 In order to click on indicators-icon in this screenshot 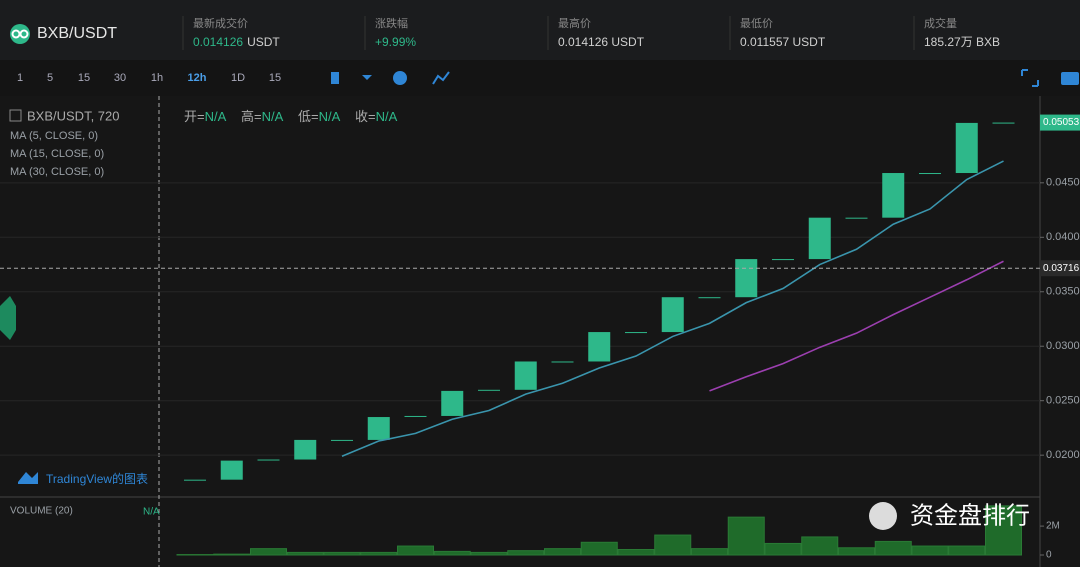, I will do `click(441, 78)`.